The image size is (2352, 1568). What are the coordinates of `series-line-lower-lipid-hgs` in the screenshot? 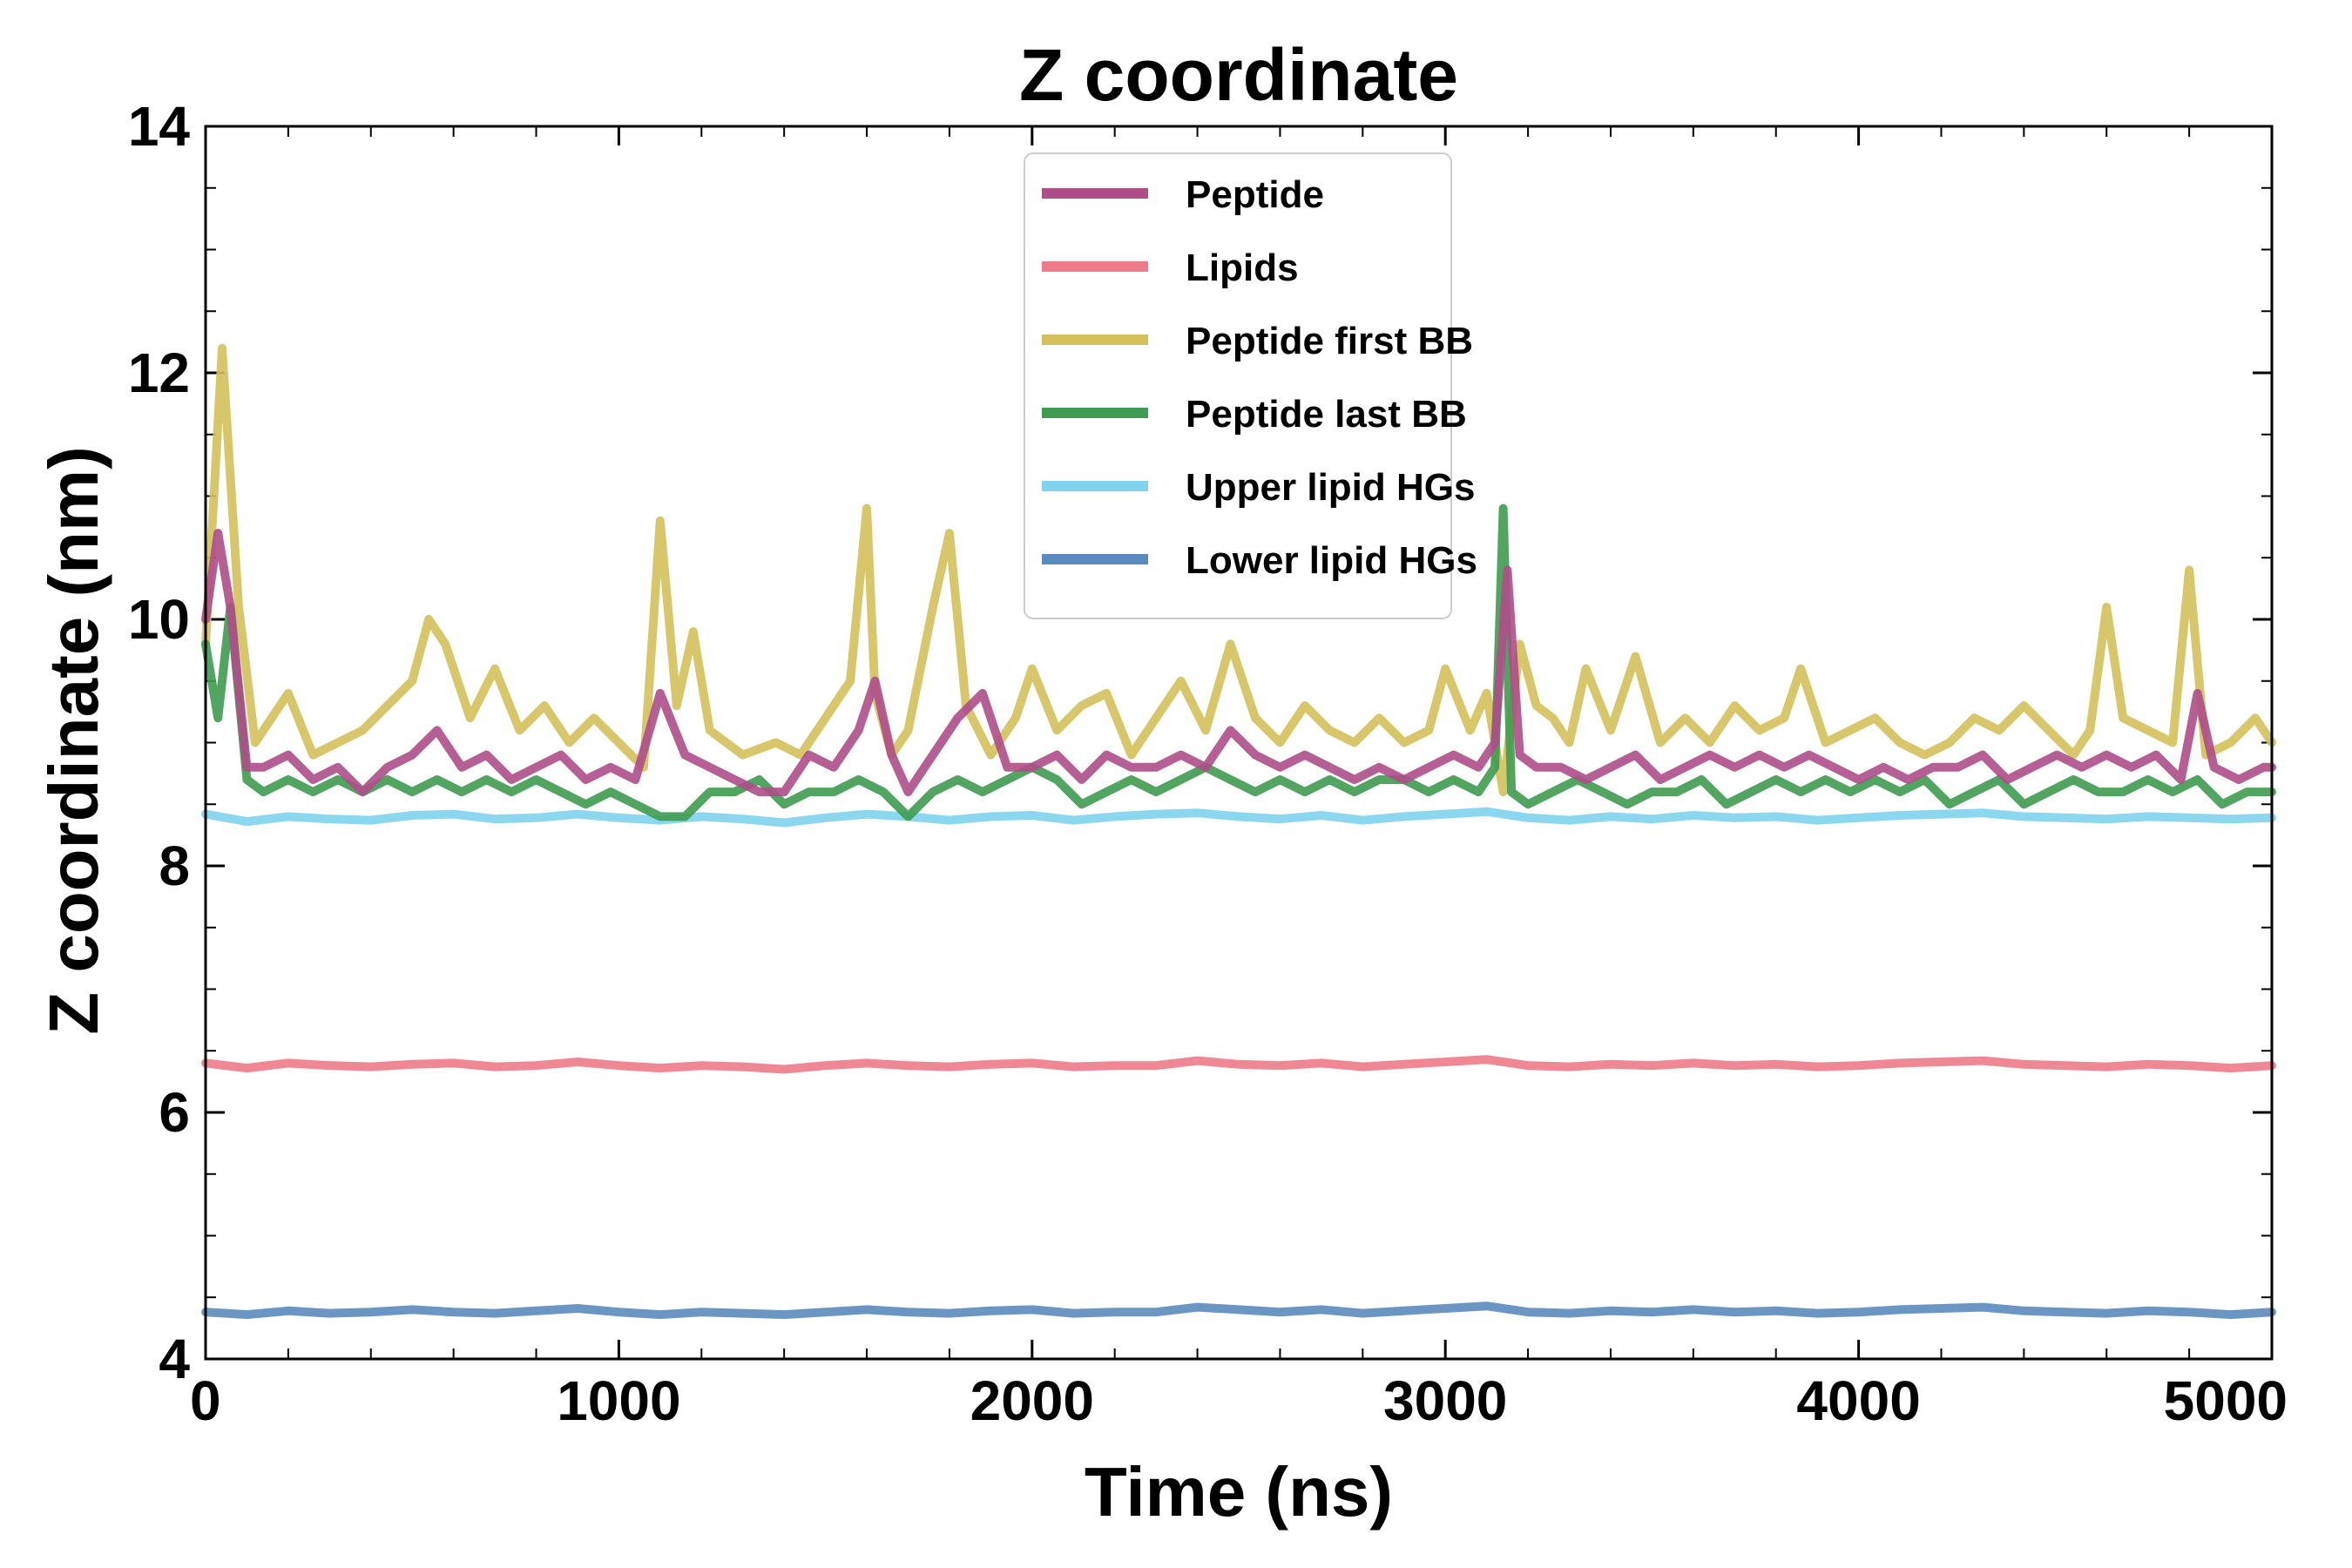 It's located at (1238, 1310).